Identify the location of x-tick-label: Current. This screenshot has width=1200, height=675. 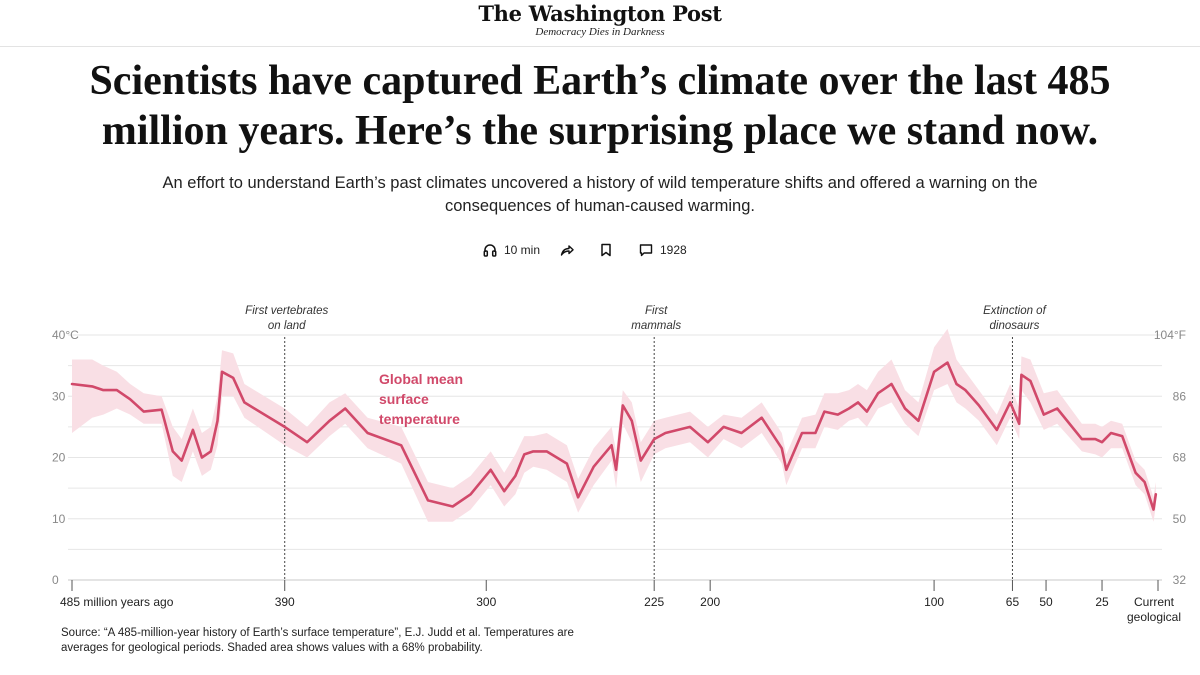
(1154, 602).